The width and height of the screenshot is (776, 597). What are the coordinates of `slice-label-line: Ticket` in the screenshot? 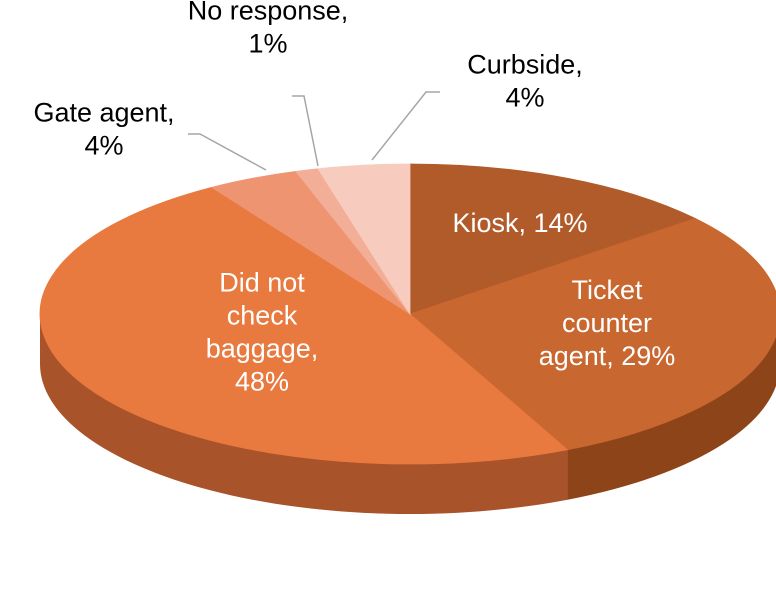 It's located at (607, 290).